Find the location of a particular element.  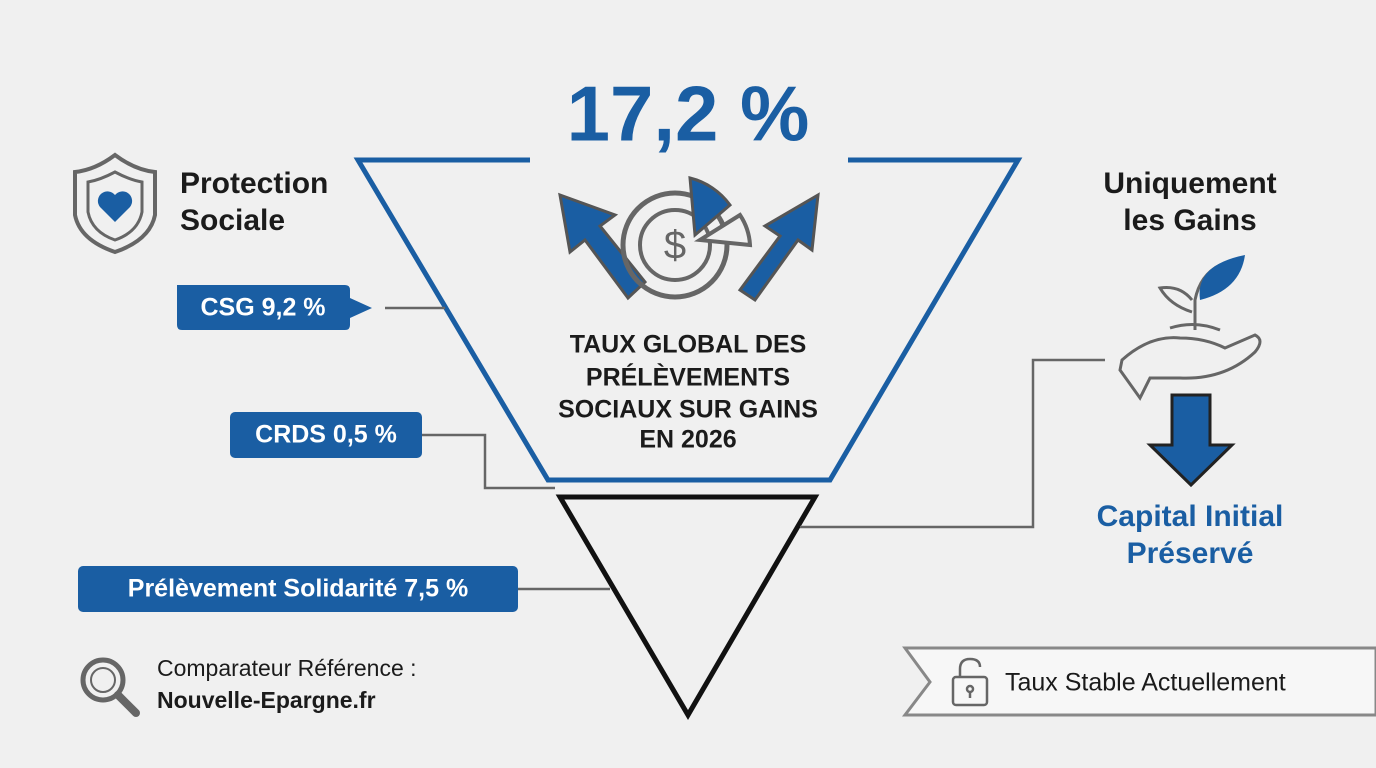

tag-text: Prélèvement Solidarité 7,5 % is located at coordinates (298, 589).